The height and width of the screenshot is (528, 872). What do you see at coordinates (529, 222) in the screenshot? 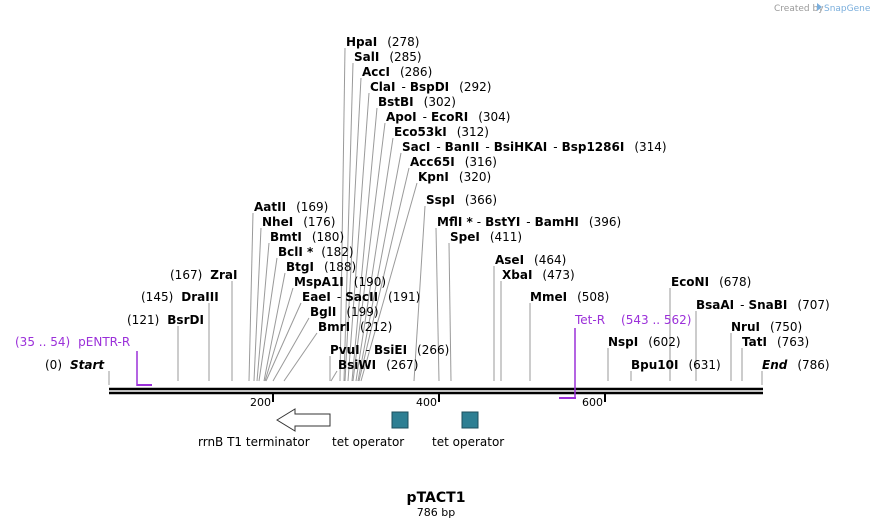
I see `site-label: MflI * - BstYI - BamHI (396)` at bounding box center [529, 222].